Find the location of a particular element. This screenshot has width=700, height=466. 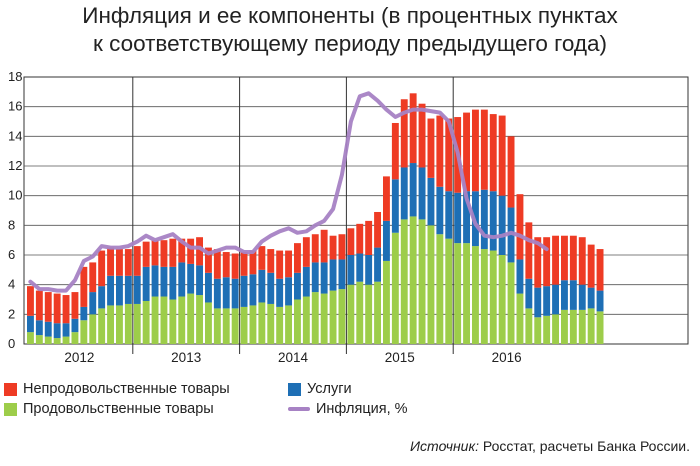

source-note: Источник: Росстат, расчеты Банка России. is located at coordinates (550, 446).